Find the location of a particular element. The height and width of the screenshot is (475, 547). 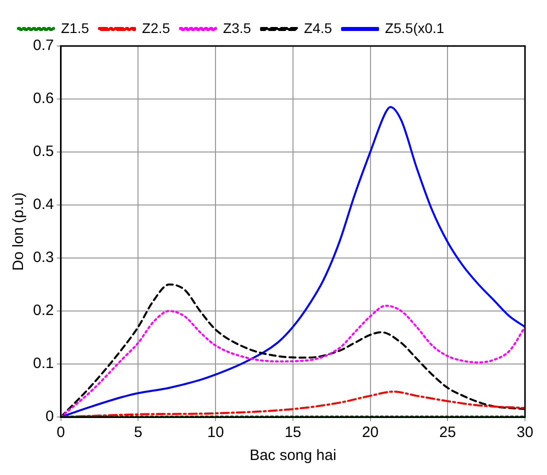

x-tick-label: 0 is located at coordinates (61, 433).